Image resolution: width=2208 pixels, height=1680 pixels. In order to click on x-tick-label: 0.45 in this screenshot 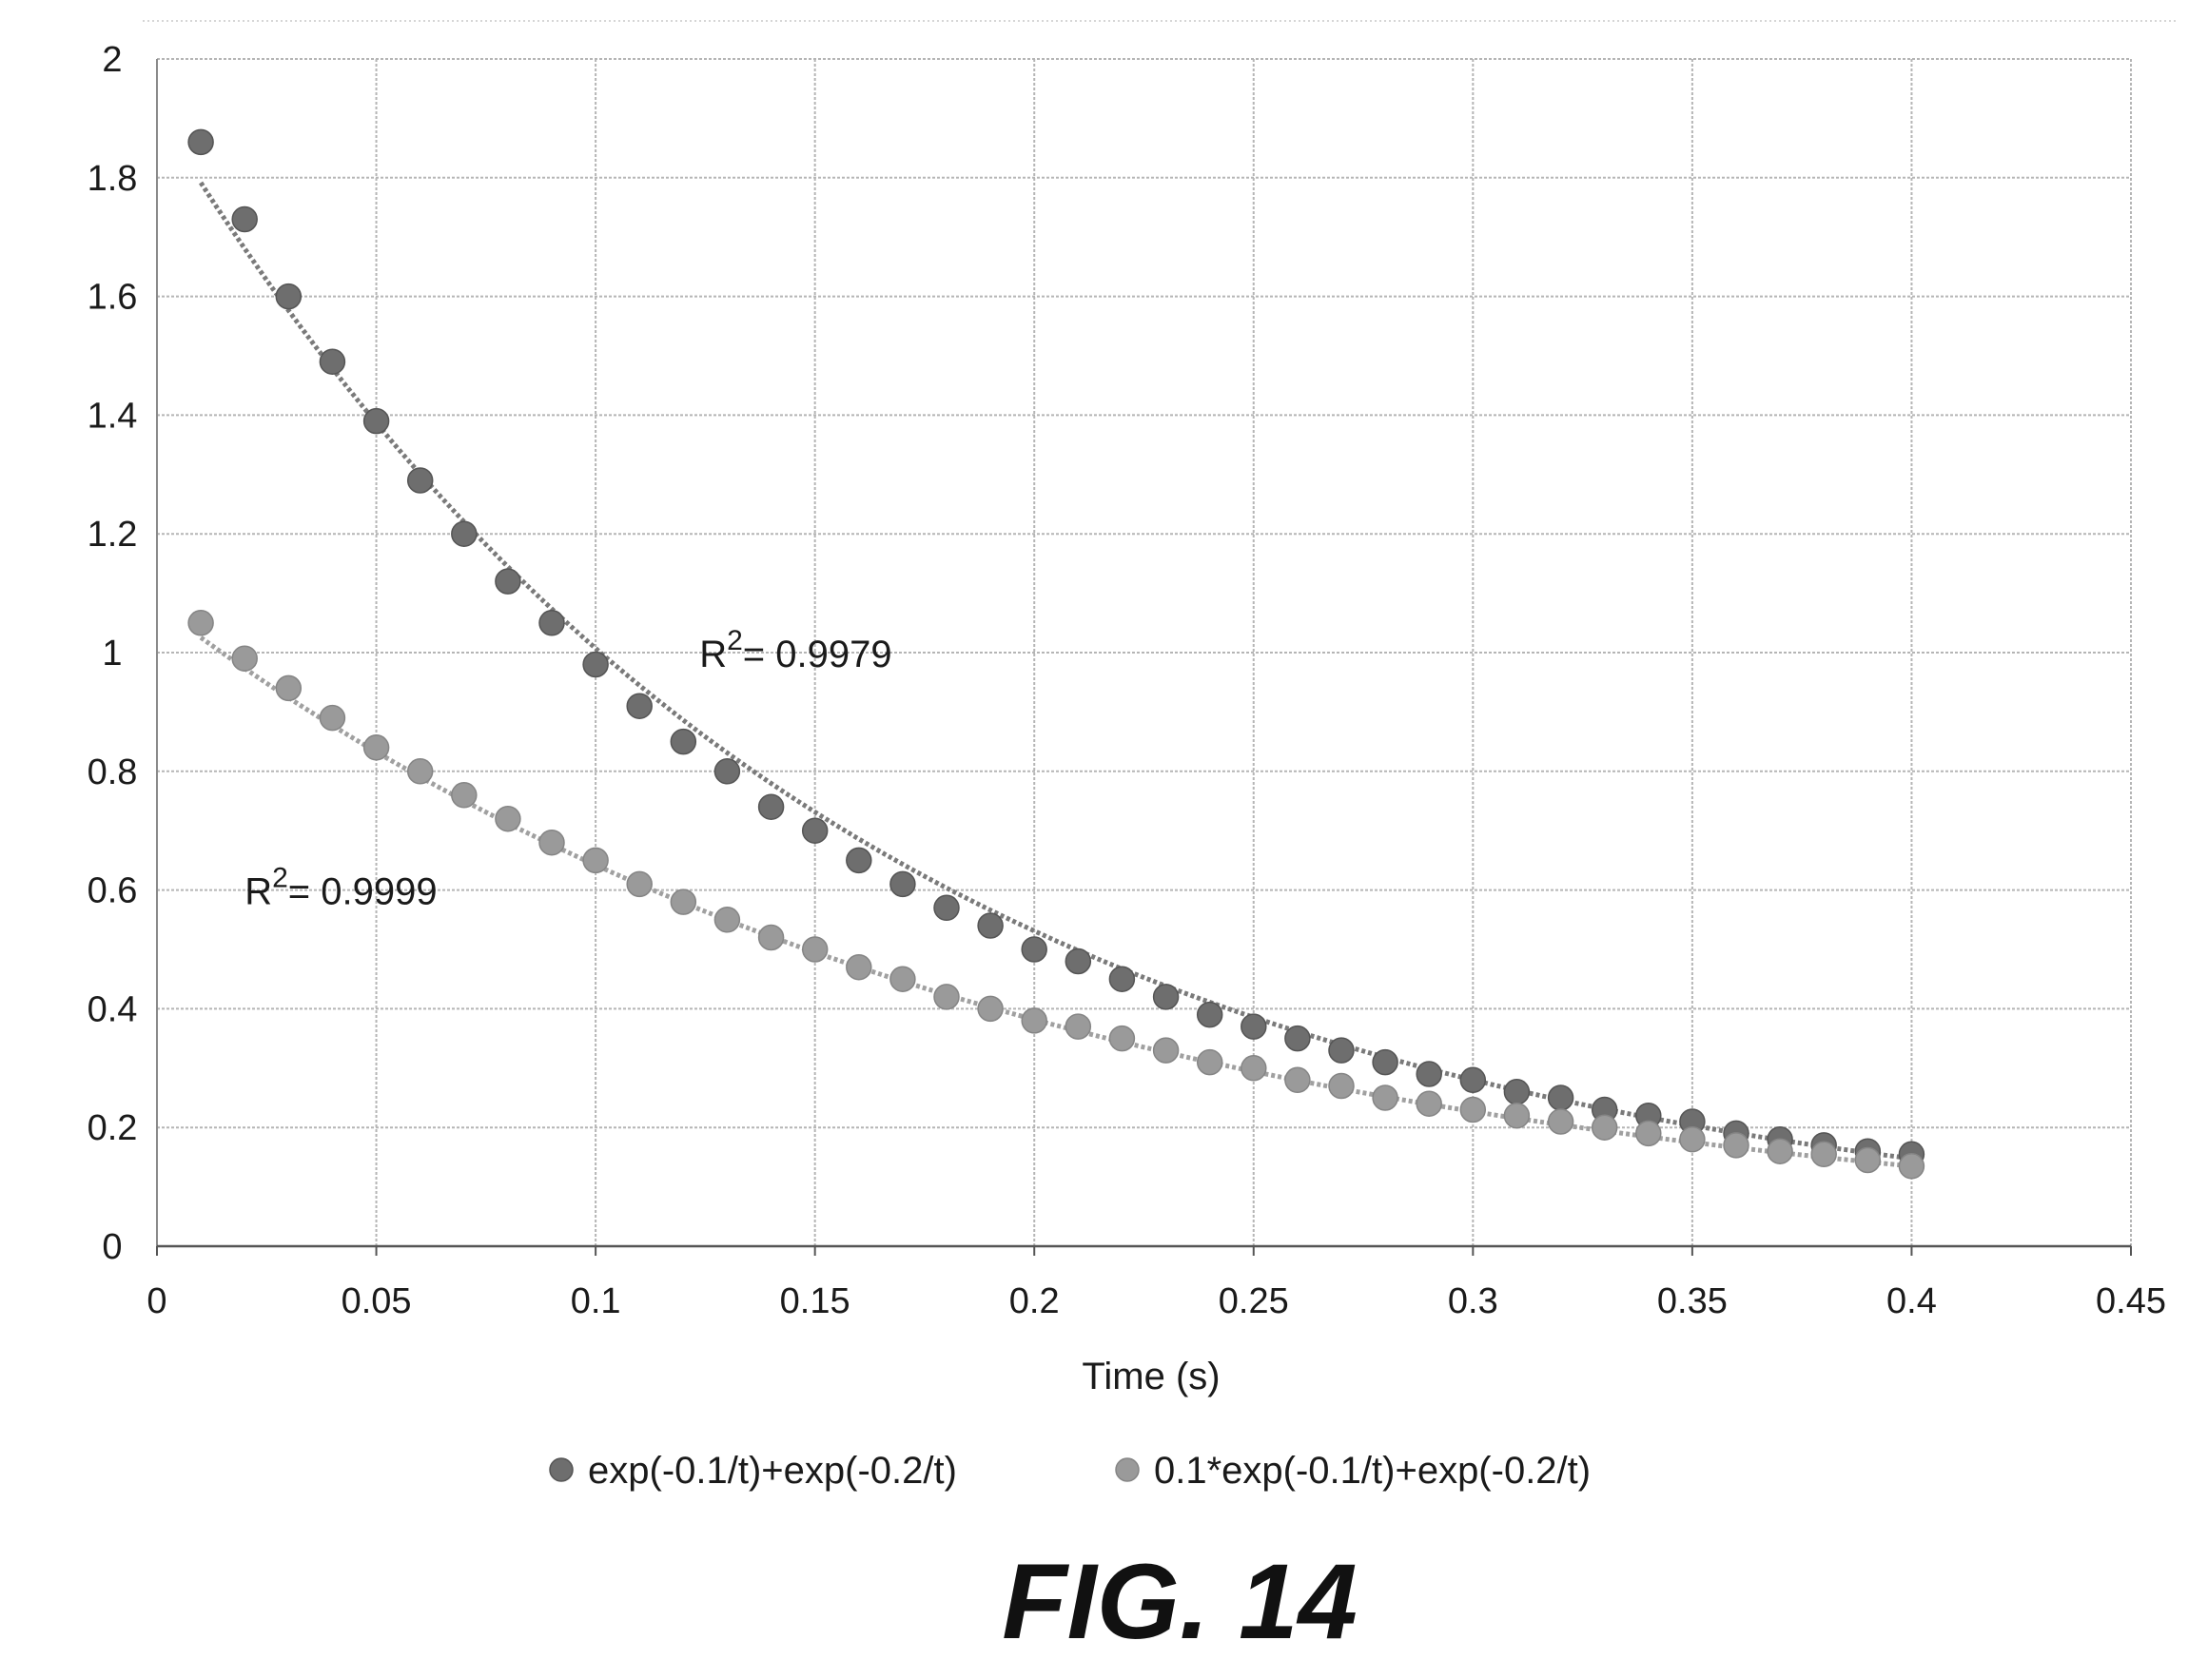, I will do `click(2131, 1301)`.